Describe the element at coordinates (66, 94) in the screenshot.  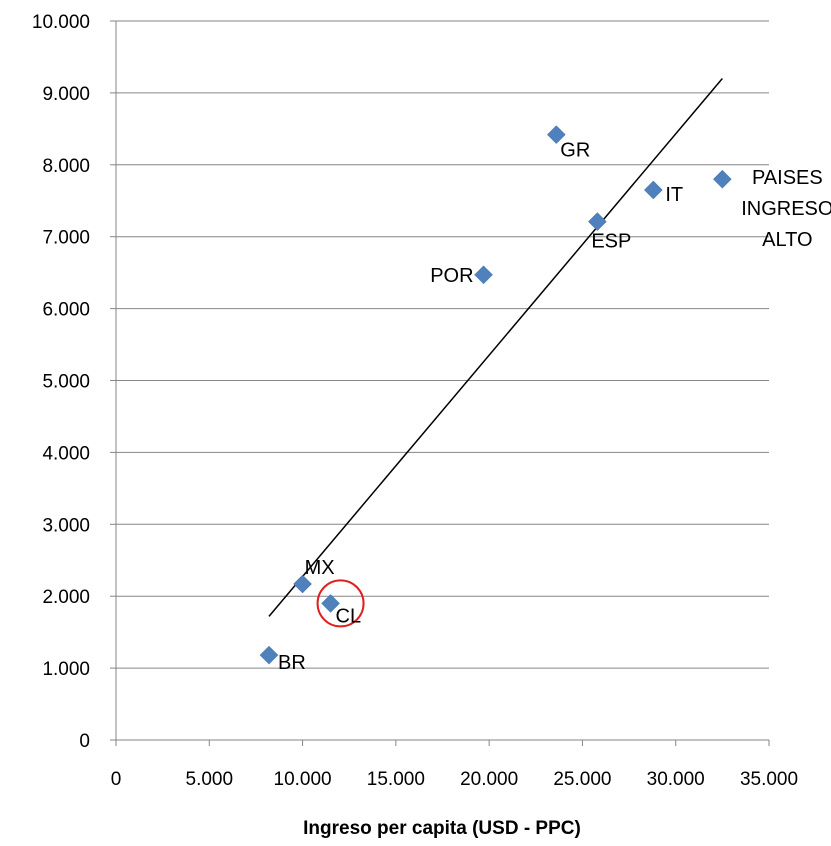
I see `y-tick-label: 9.000` at that location.